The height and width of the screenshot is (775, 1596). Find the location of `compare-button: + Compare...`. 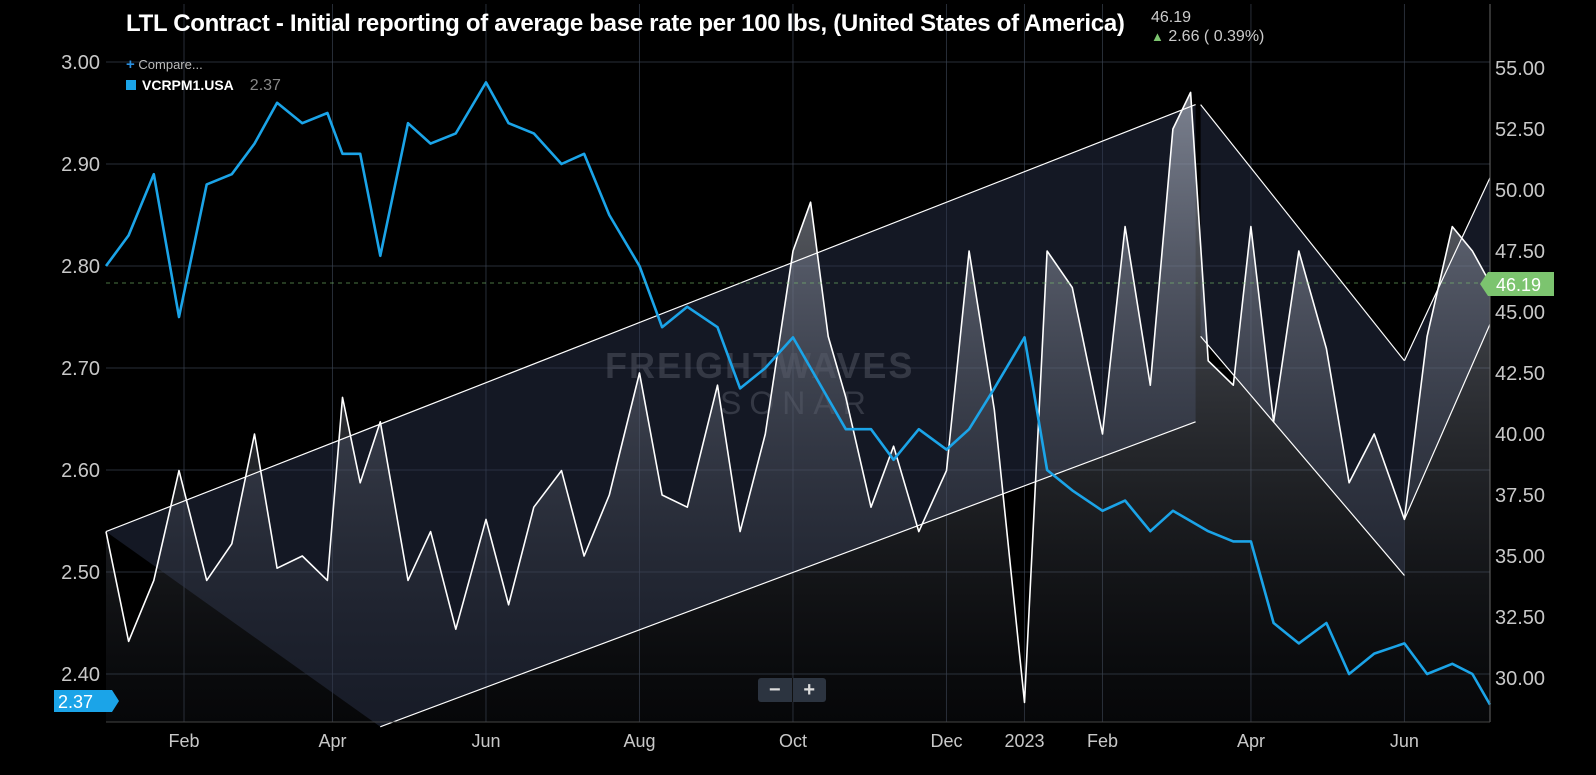

compare-button: + Compare... is located at coordinates (164, 64).